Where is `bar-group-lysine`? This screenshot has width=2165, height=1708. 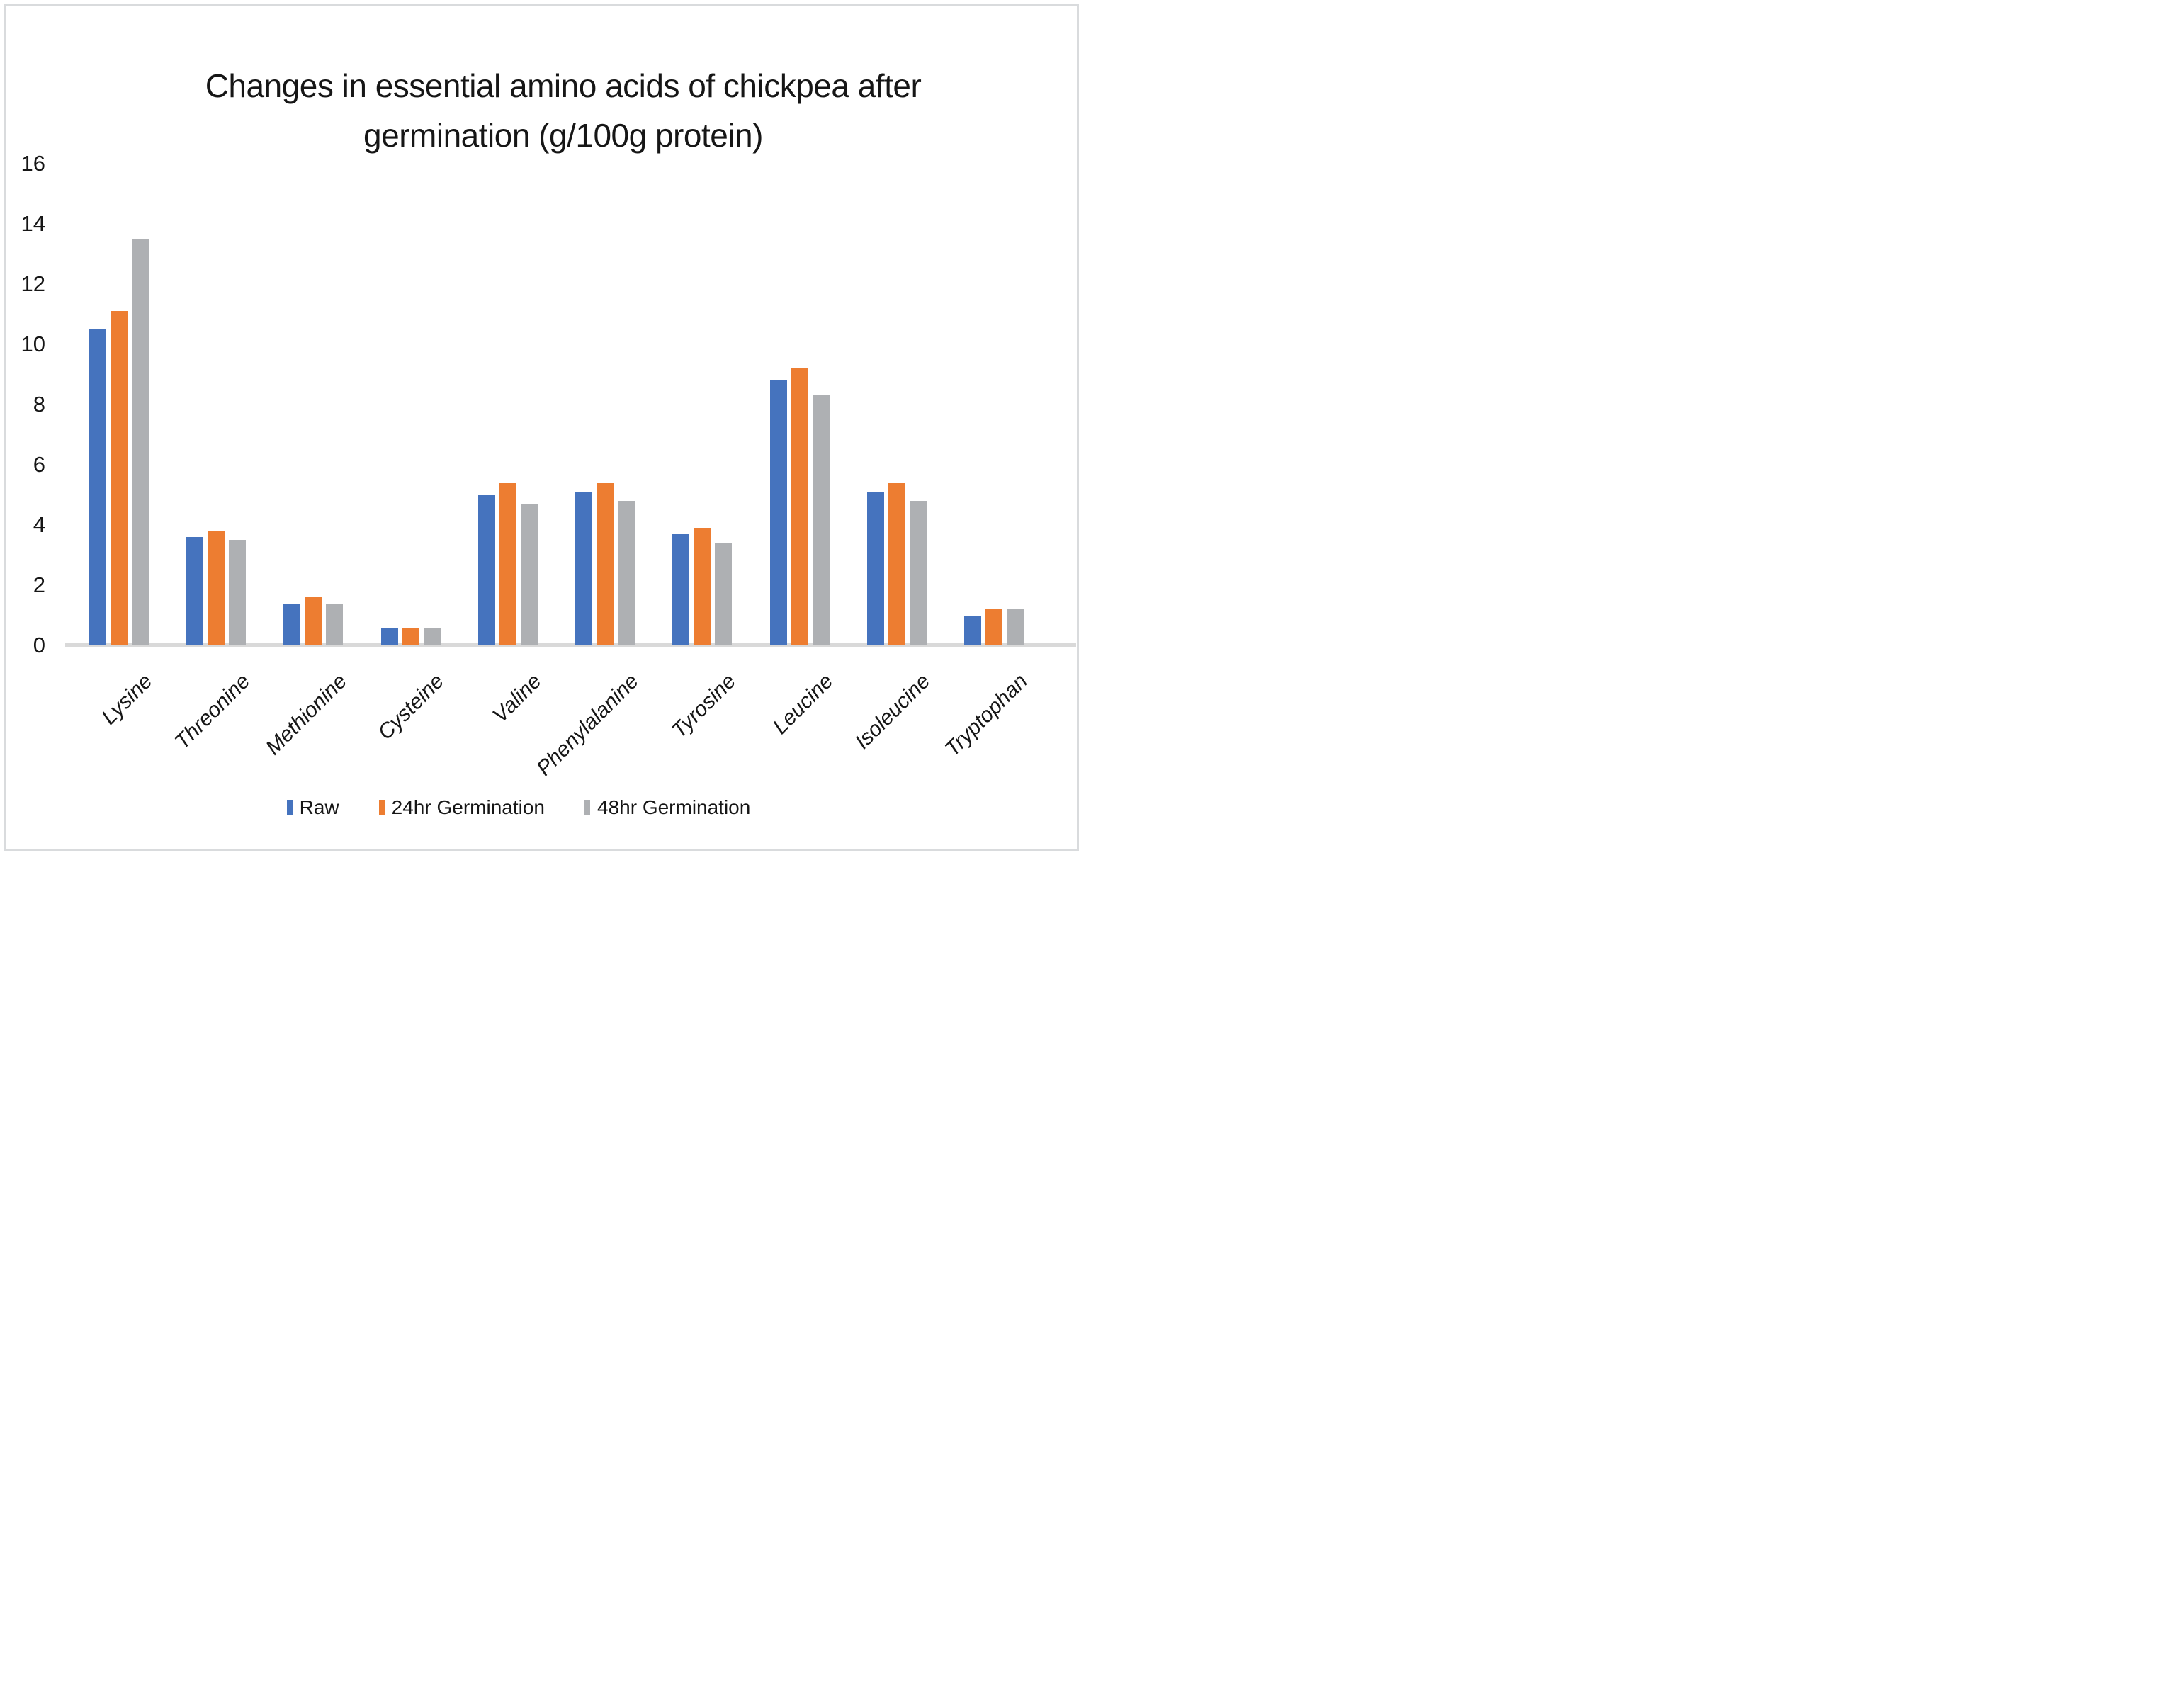
bar-group-lysine is located at coordinates (119, 442).